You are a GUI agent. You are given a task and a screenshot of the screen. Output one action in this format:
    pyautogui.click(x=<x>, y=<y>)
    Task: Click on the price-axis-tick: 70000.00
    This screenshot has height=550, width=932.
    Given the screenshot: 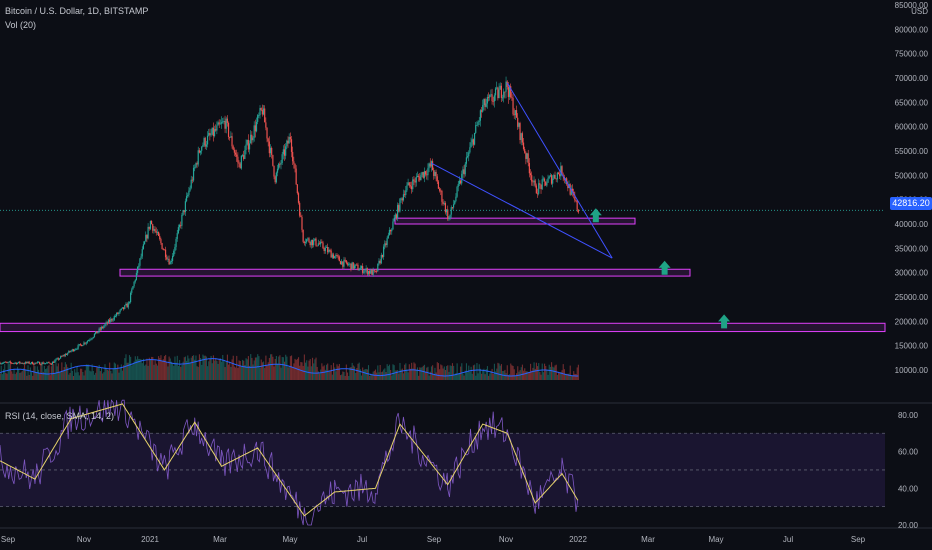 What is the action you would take?
    pyautogui.click(x=912, y=78)
    